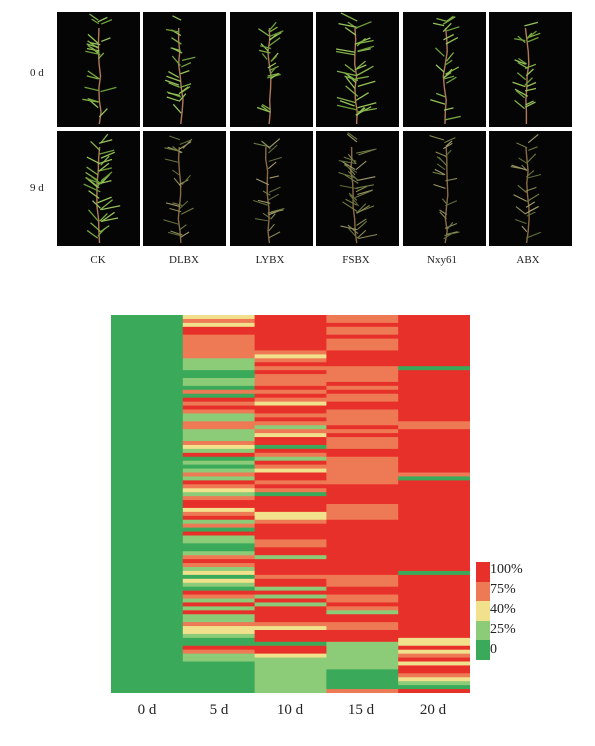 Image resolution: width=595 pixels, height=746 pixels. What do you see at coordinates (37, 188) in the screenshot?
I see `row-label-9d: 9 d` at bounding box center [37, 188].